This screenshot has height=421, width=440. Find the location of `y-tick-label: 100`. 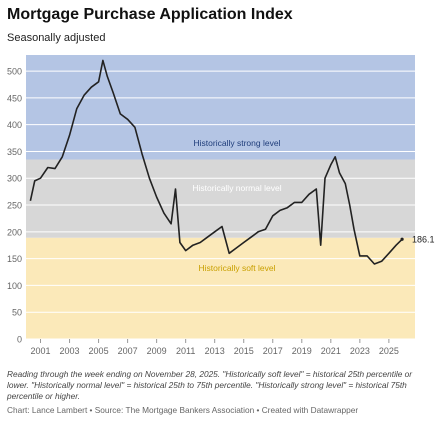

y-tick-label: 100 is located at coordinates (14, 286).